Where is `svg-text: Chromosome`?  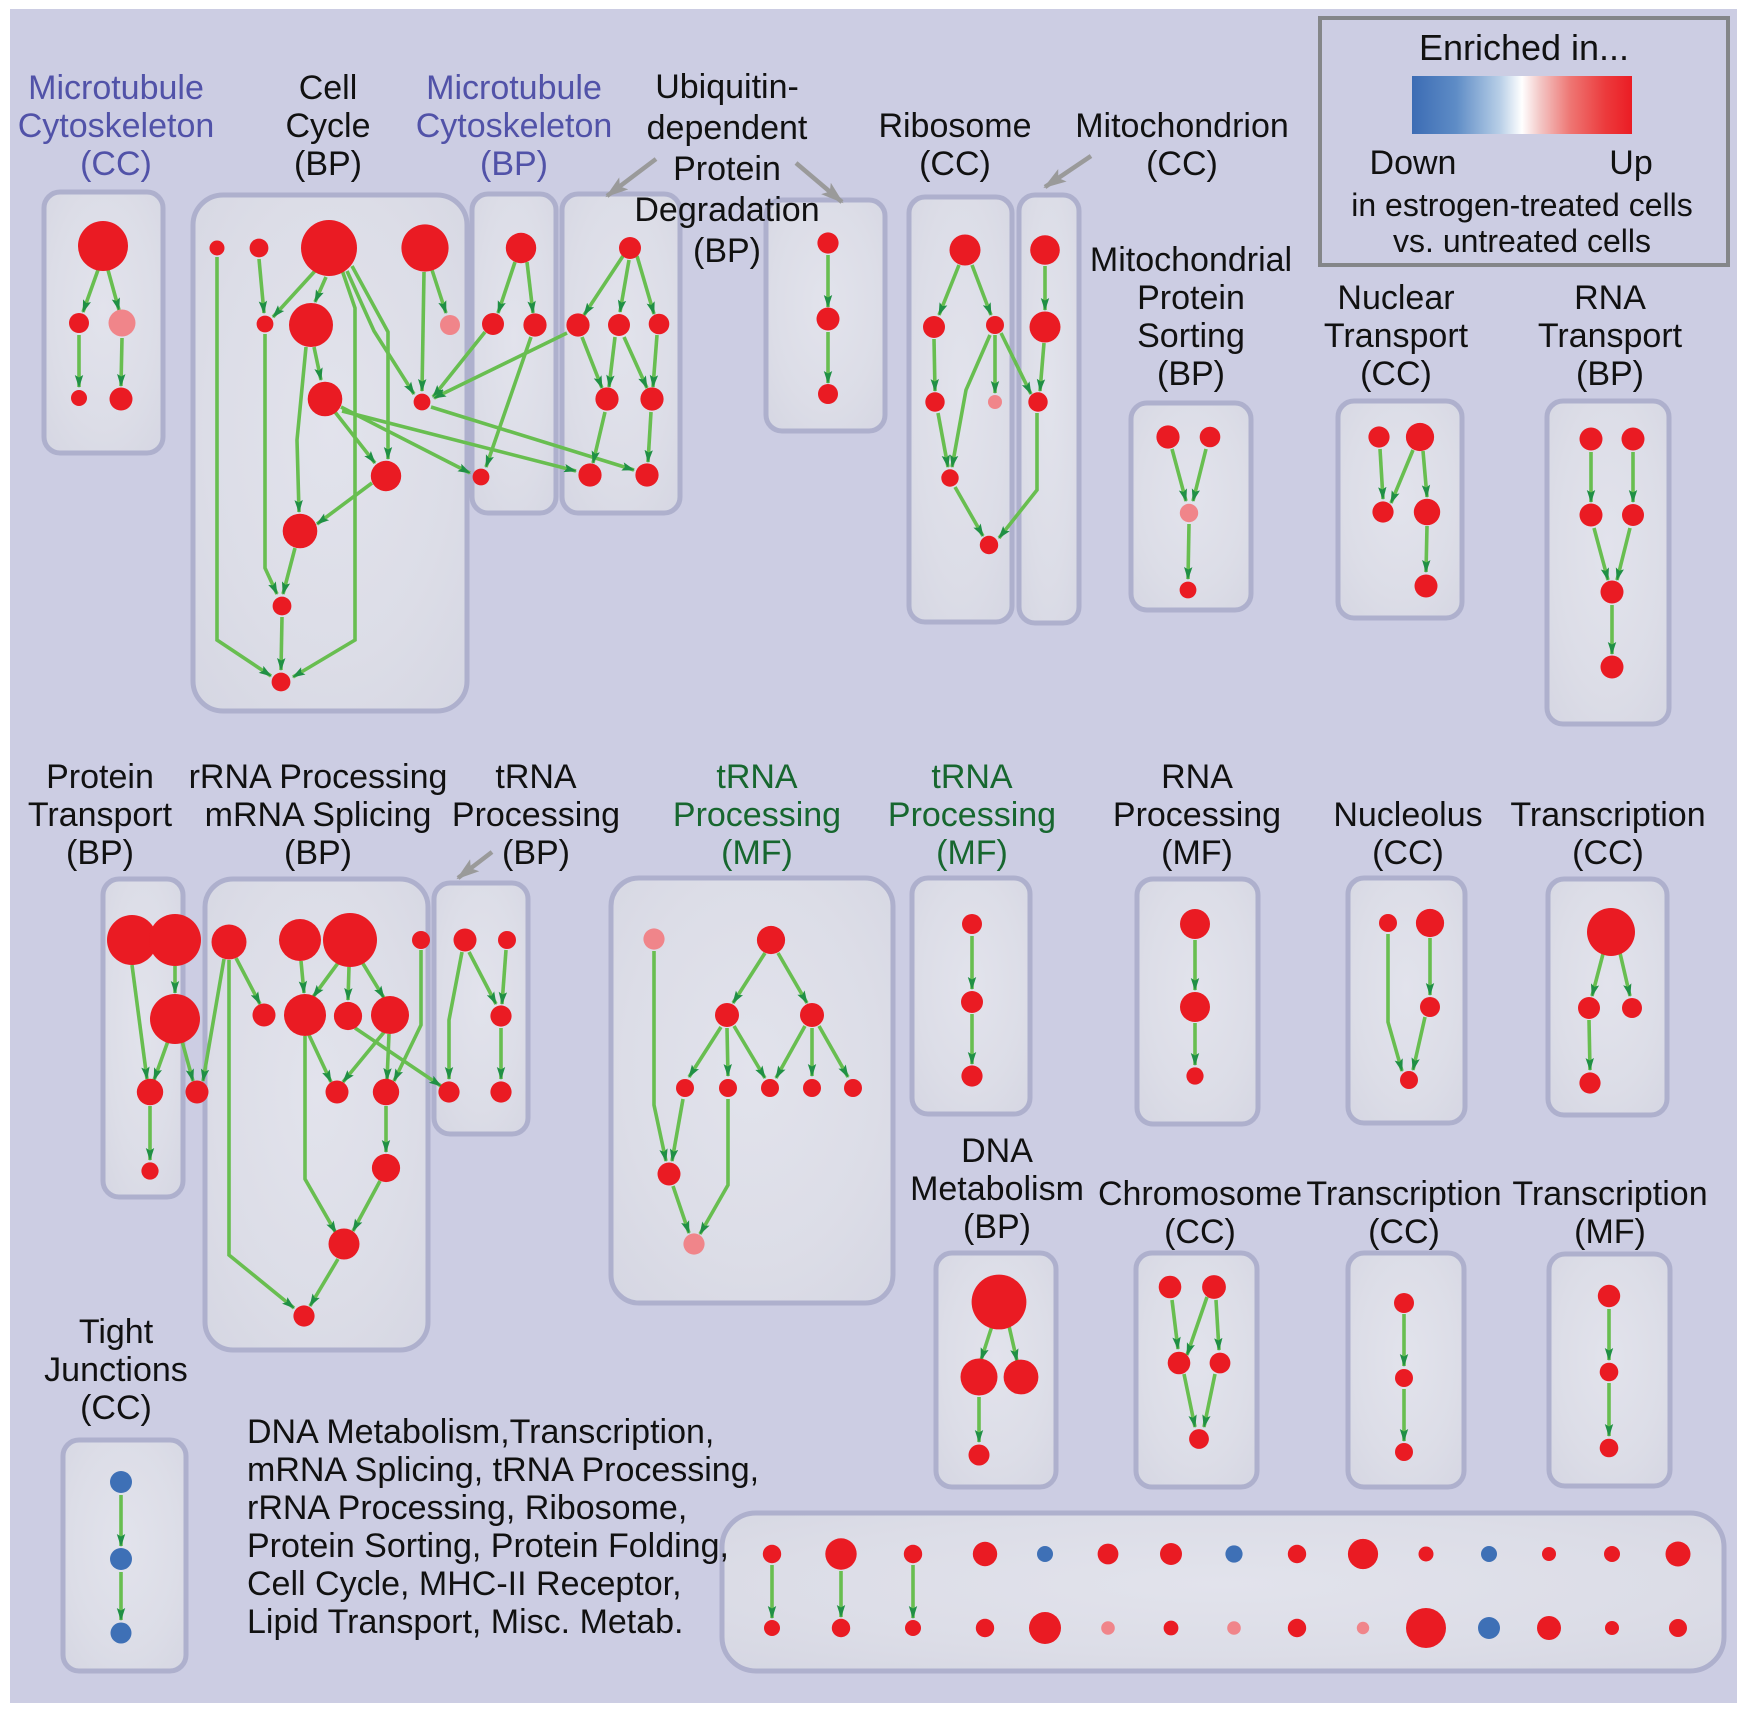 svg-text: Chromosome is located at coordinates (1200, 1194).